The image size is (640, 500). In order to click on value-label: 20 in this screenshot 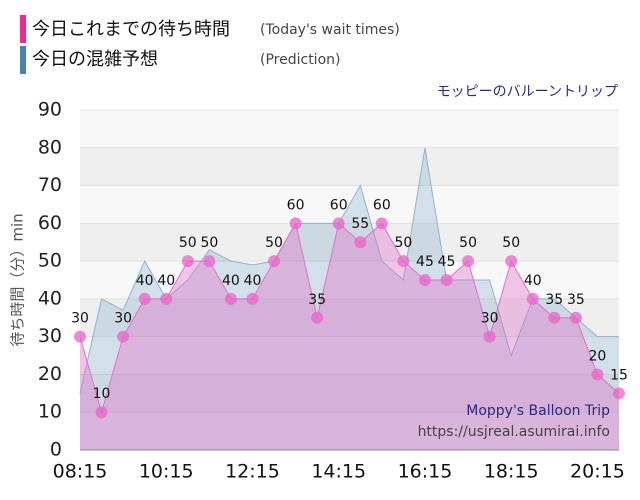, I will do `click(598, 356)`.